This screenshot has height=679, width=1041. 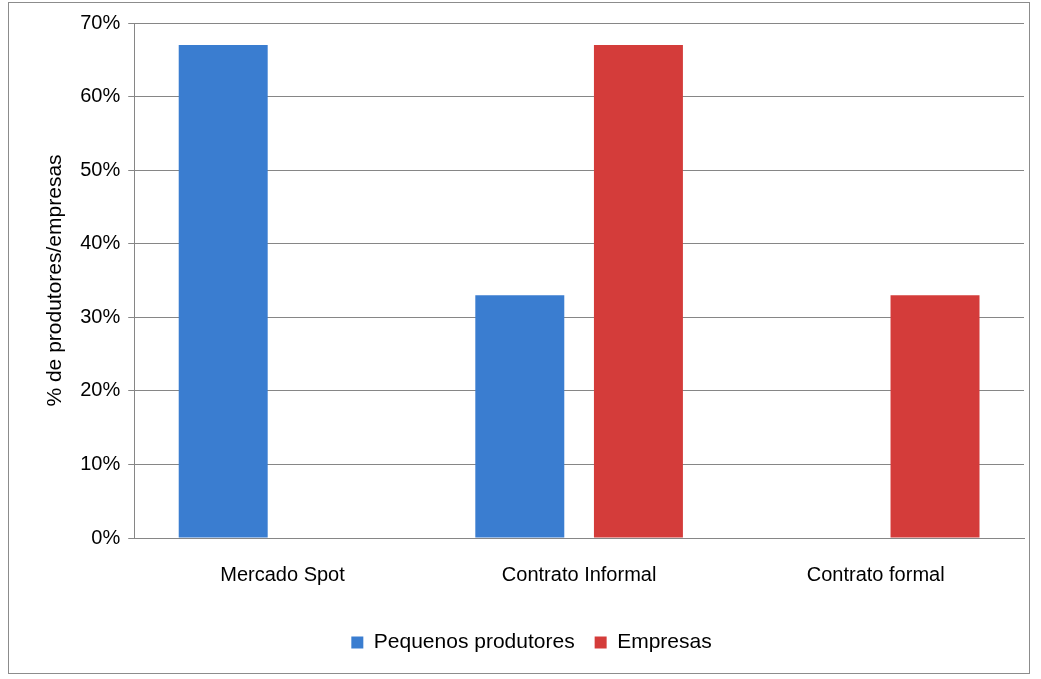 What do you see at coordinates (474, 641) in the screenshot?
I see `legend-label: Pequenos produtores` at bounding box center [474, 641].